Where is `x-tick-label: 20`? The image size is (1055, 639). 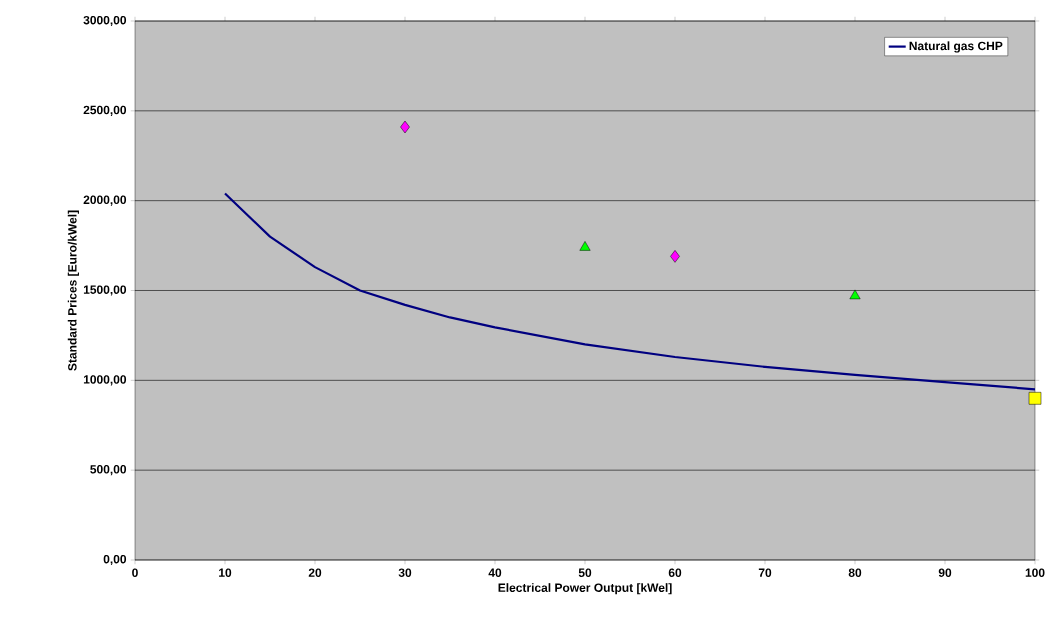
x-tick-label: 20 is located at coordinates (315, 572).